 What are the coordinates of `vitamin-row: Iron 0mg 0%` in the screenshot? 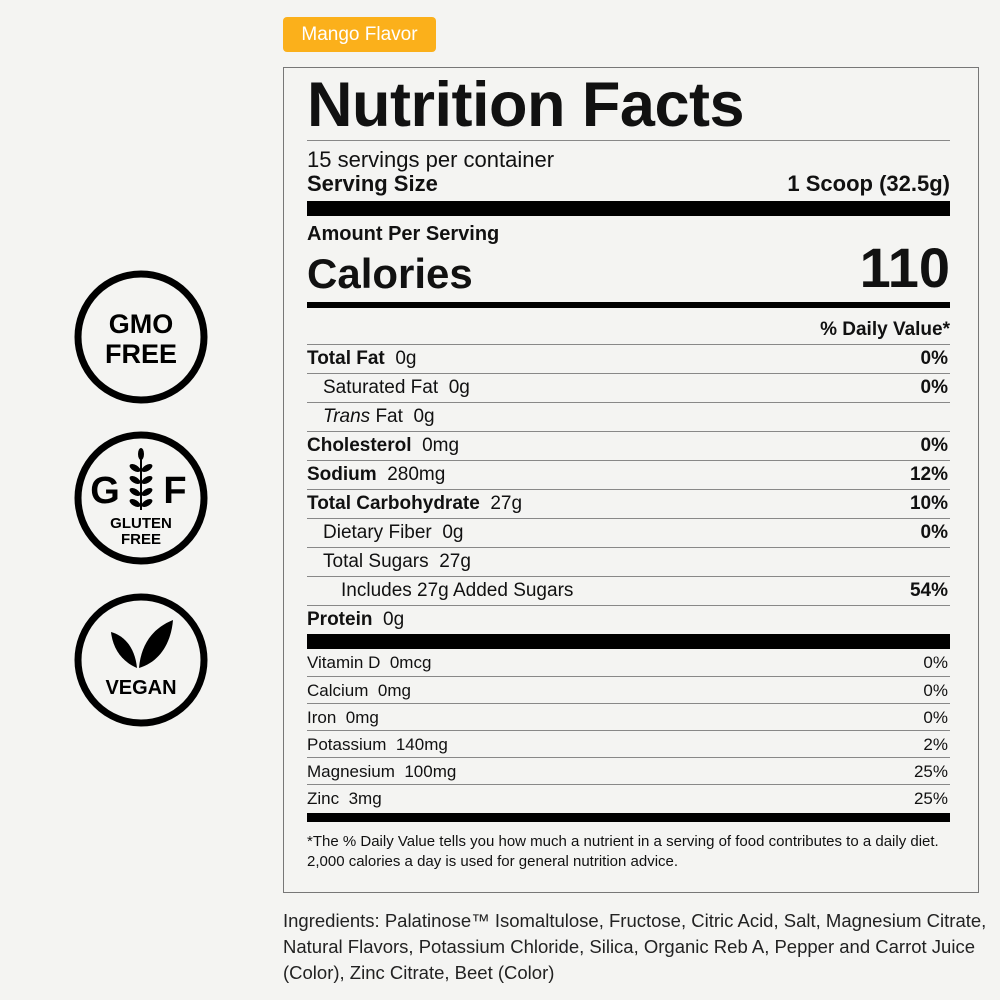 It's located at (628, 716).